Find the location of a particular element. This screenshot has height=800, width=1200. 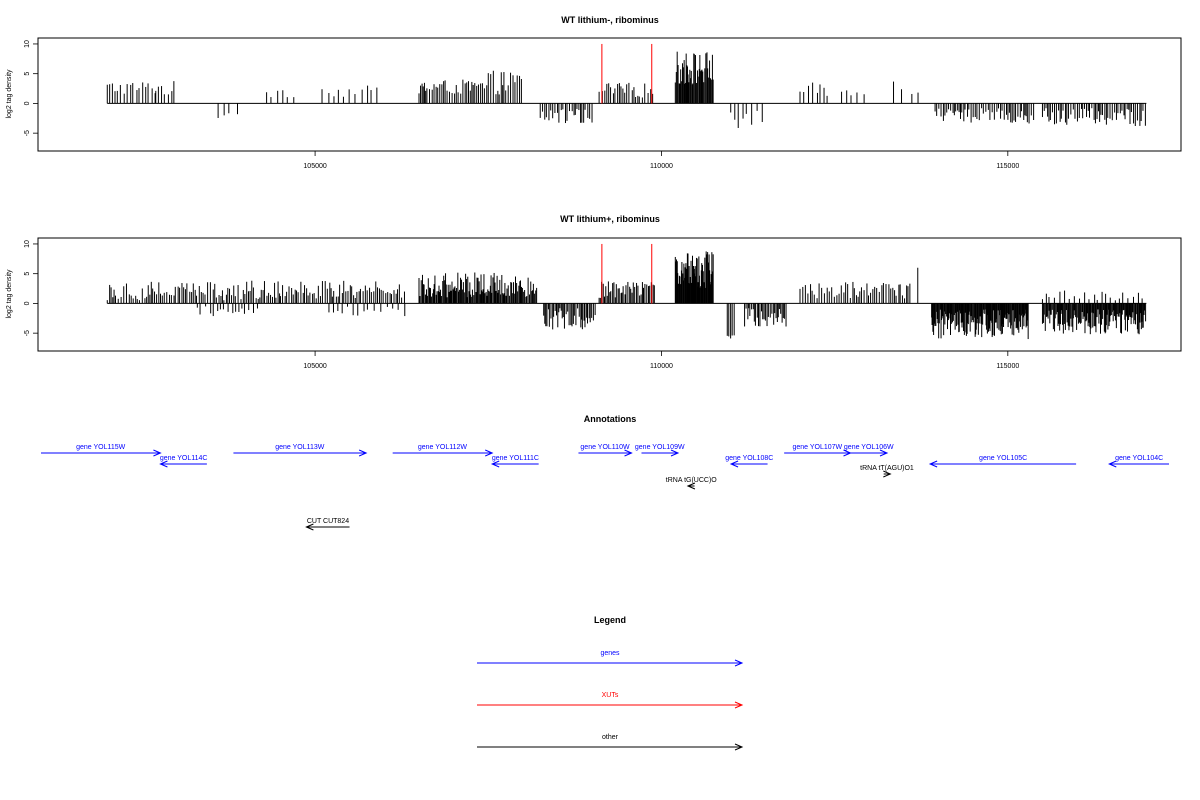

panel-1-frame is located at coordinates (609, 94).